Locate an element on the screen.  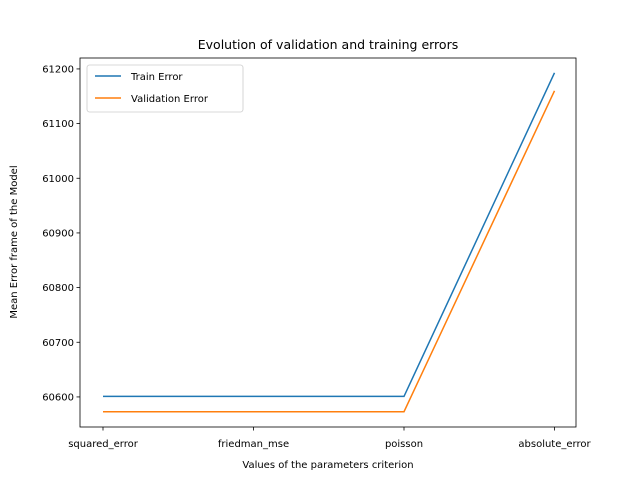
y-tick-label: 60900 is located at coordinates (58, 233).